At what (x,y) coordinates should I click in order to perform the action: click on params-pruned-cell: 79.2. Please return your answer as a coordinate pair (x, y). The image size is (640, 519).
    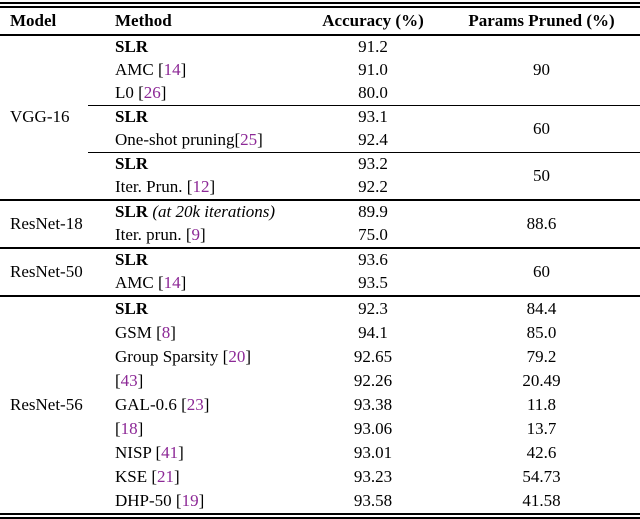
    Looking at the image, I should click on (541, 356).